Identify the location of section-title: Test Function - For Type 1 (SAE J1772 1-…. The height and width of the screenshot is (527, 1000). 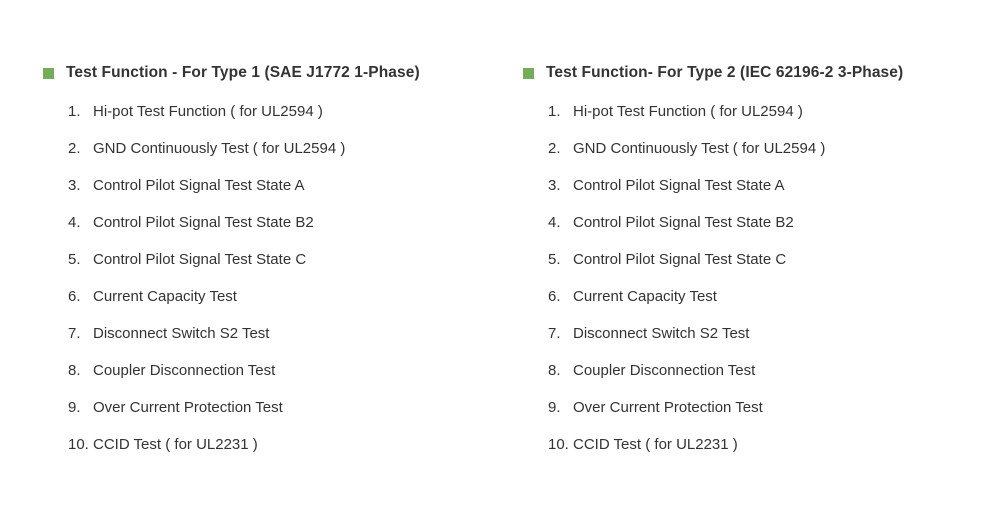
(243, 72).